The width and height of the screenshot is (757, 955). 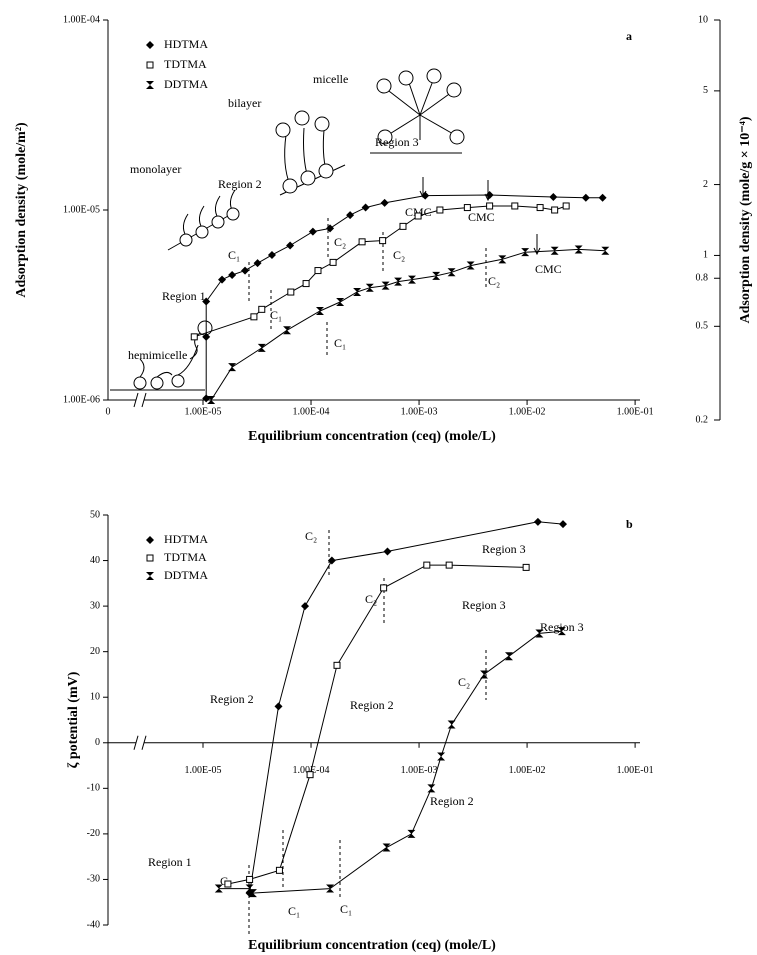 I want to click on annotation: bilayer, so click(x=244, y=103).